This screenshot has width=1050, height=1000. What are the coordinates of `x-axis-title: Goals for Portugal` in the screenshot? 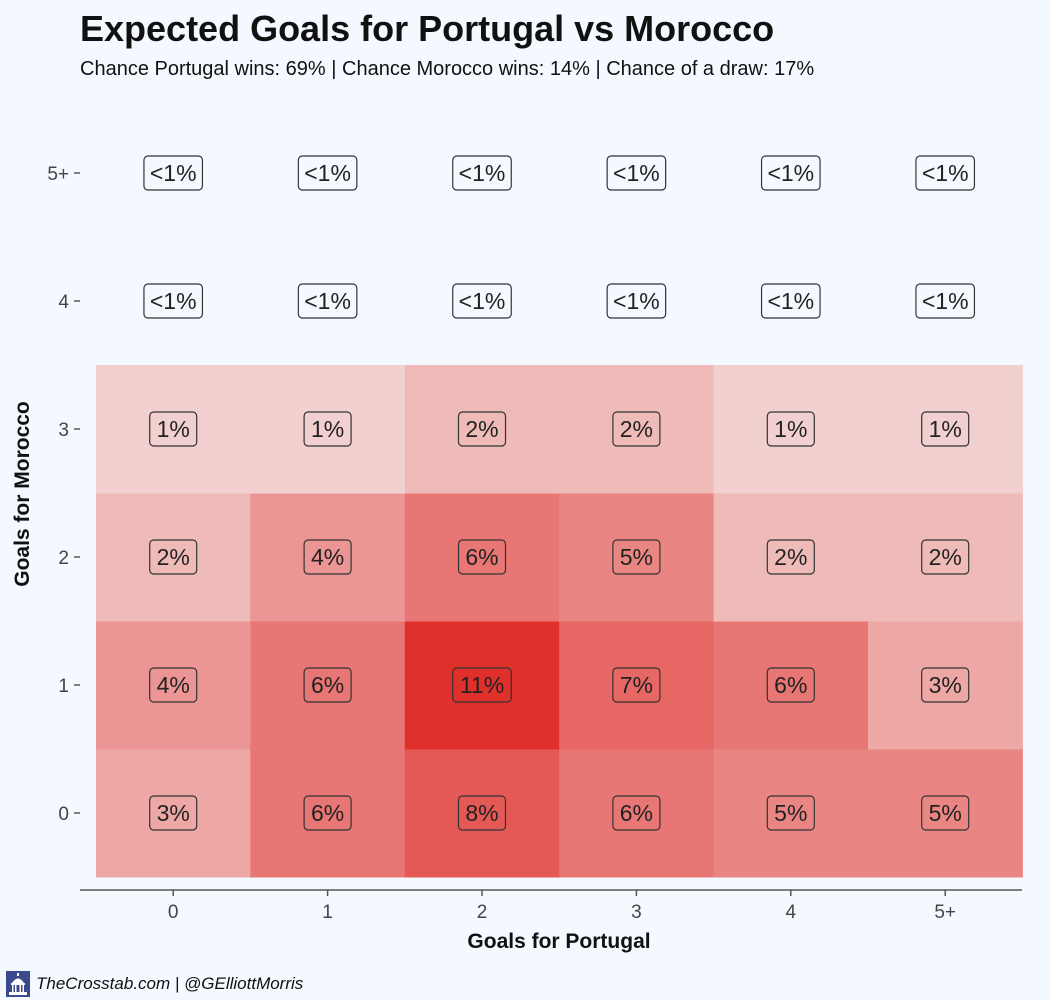 It's located at (558, 941).